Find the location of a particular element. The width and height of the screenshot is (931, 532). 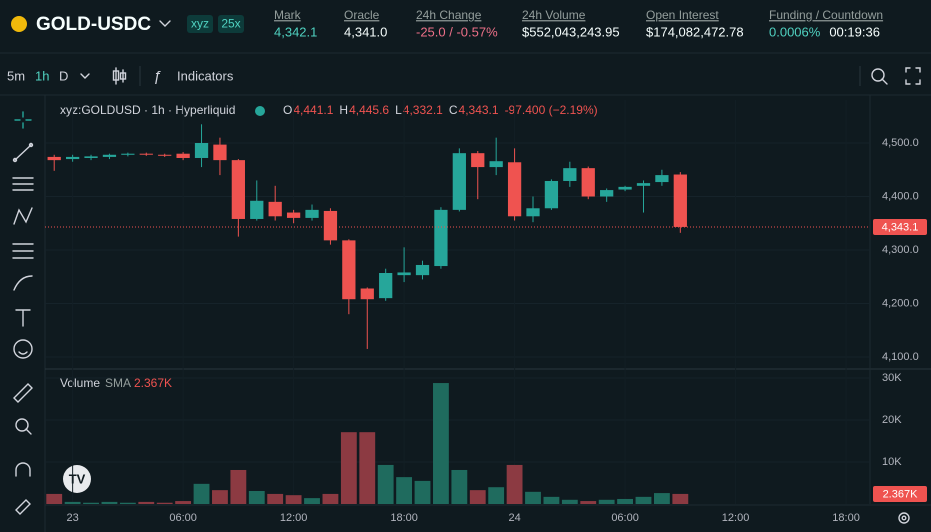

volume-tick-label: 20K is located at coordinates (892, 420).